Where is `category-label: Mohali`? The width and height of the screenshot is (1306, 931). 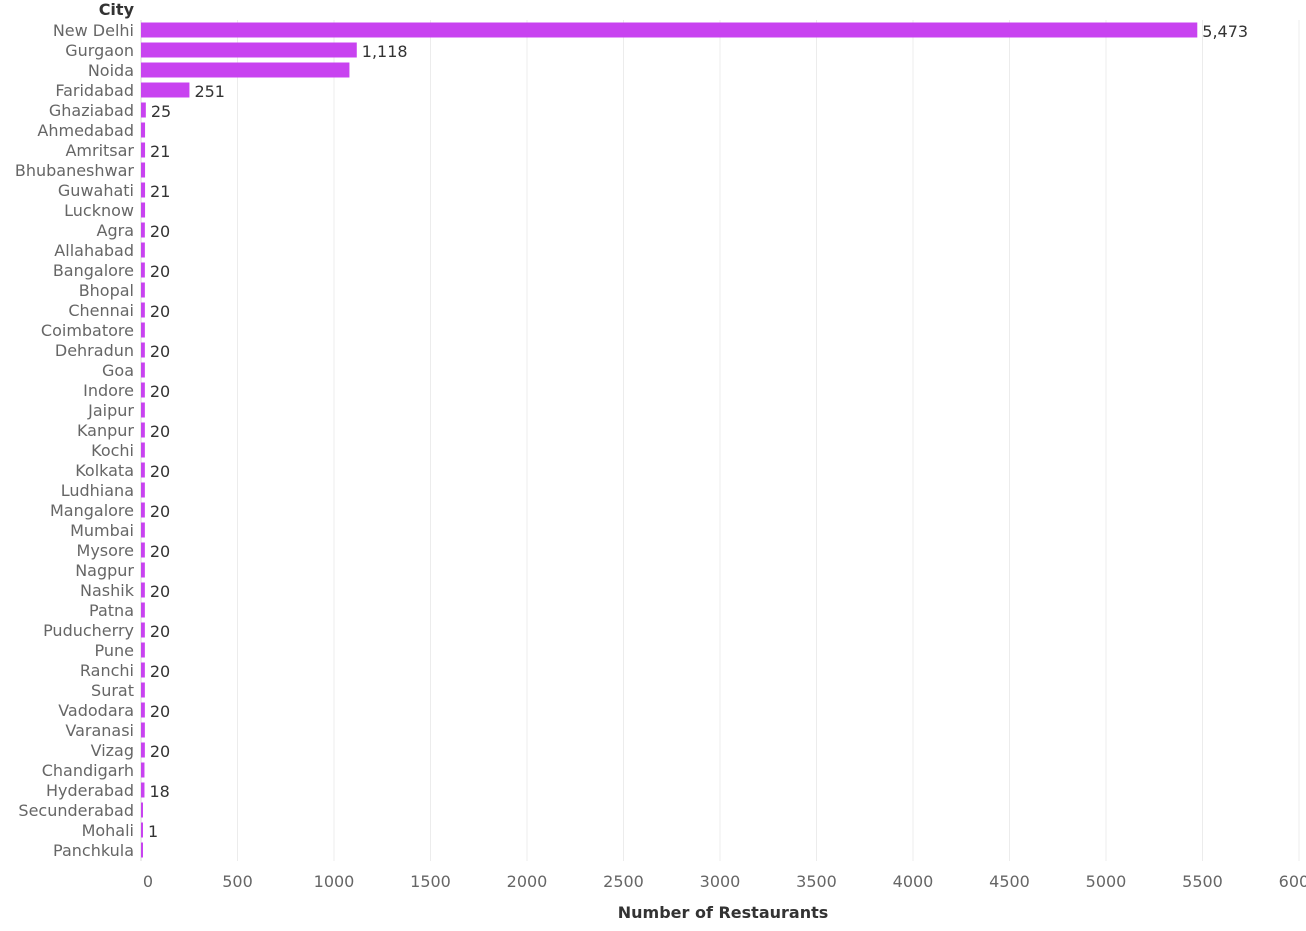 category-label: Mohali is located at coordinates (108, 830).